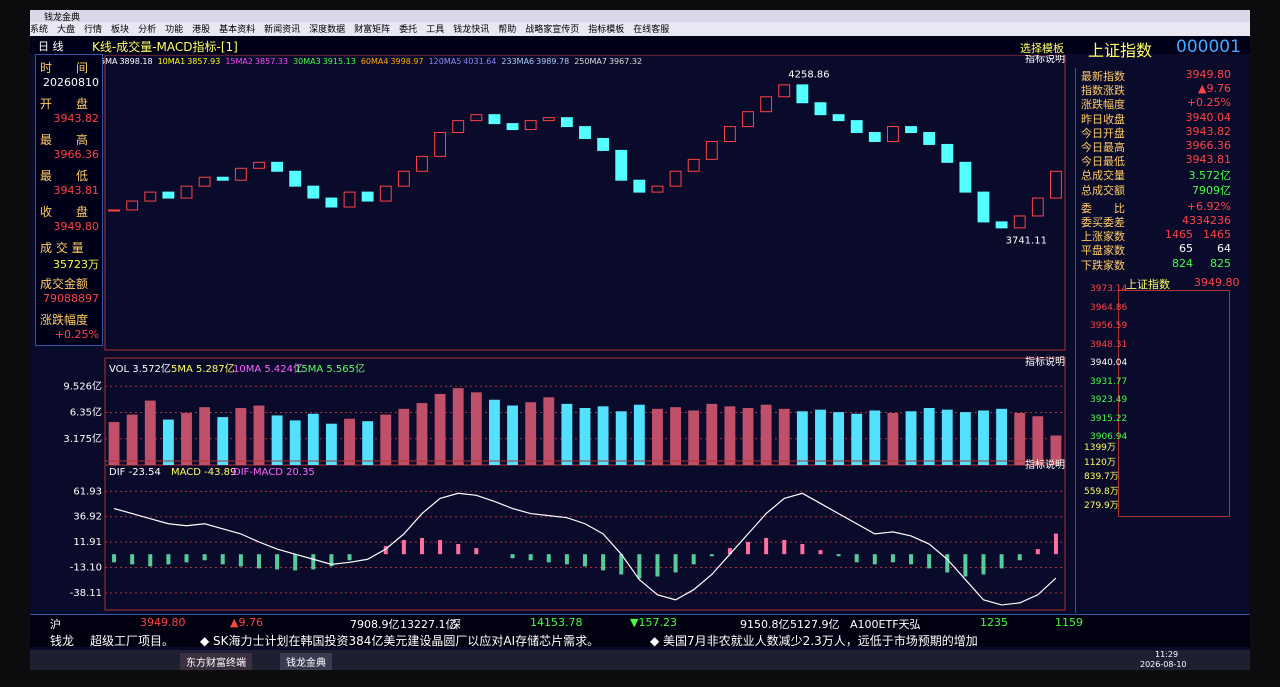 This screenshot has height=687, width=1280. Describe the element at coordinates (585, 549) in the screenshot. I see `dif-line` at that location.